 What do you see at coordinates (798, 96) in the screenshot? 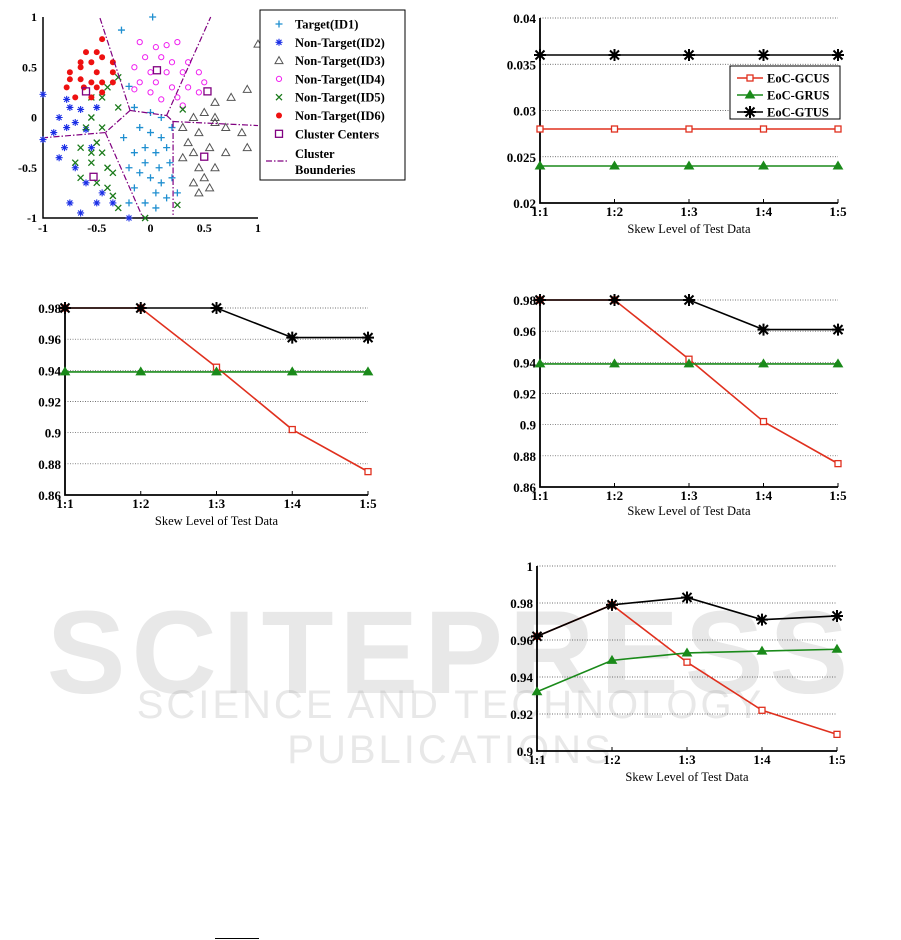
I see `legend-label: EoC-GRUS` at bounding box center [798, 96].